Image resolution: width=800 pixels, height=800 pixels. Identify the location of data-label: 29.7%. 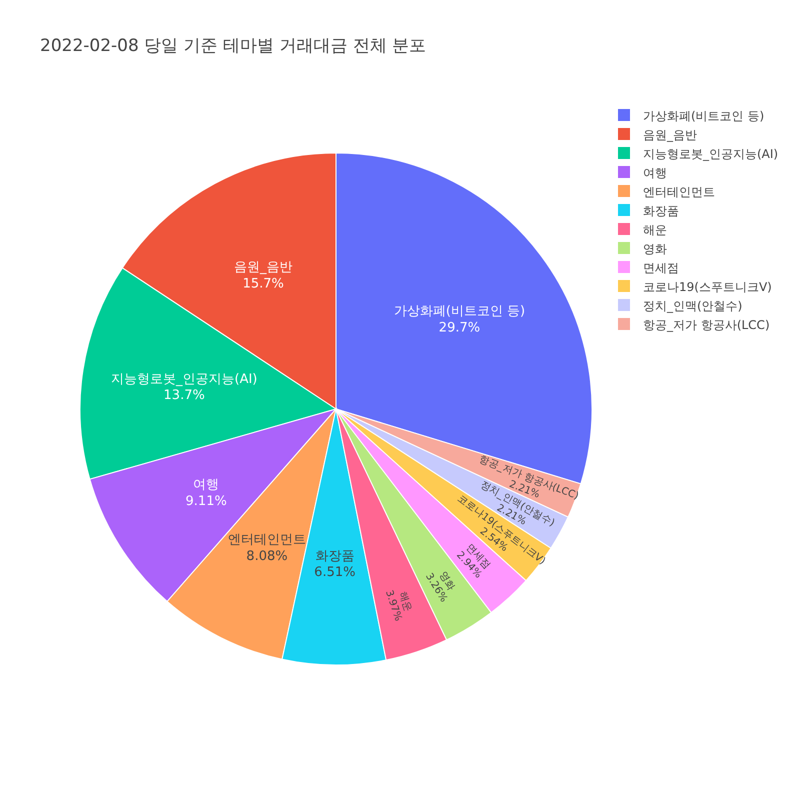
(459, 328).